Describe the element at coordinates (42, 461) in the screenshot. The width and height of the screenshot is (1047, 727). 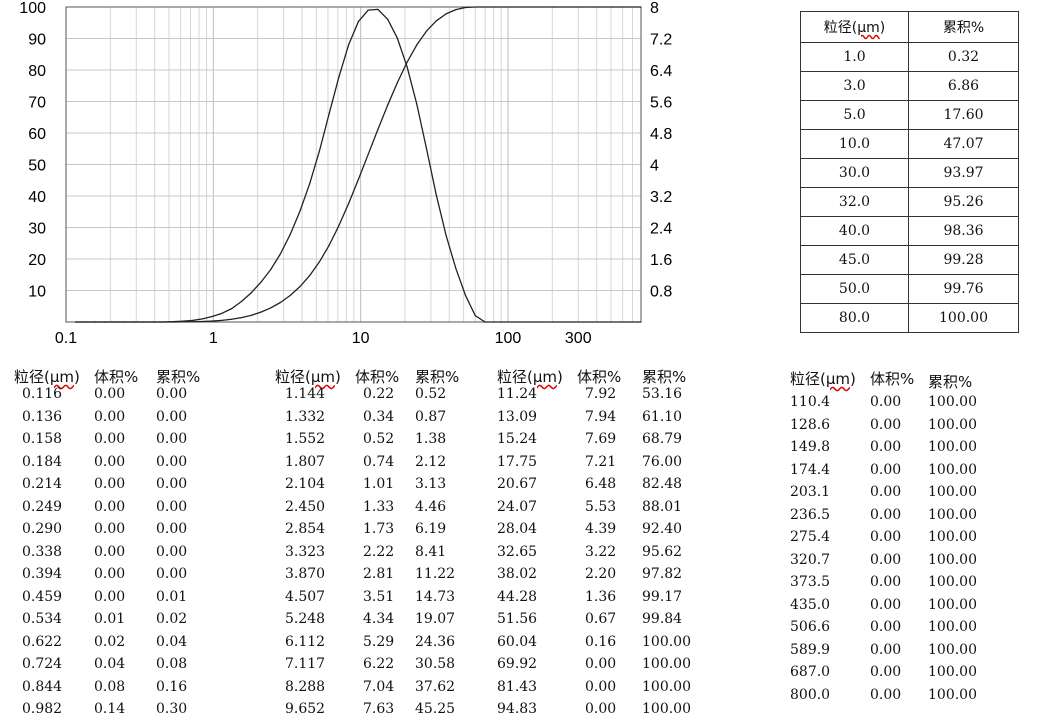
I see `cell-size: 0.184` at that location.